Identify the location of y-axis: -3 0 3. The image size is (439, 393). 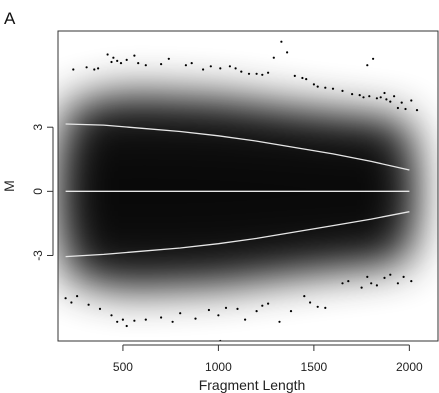
(42, 192).